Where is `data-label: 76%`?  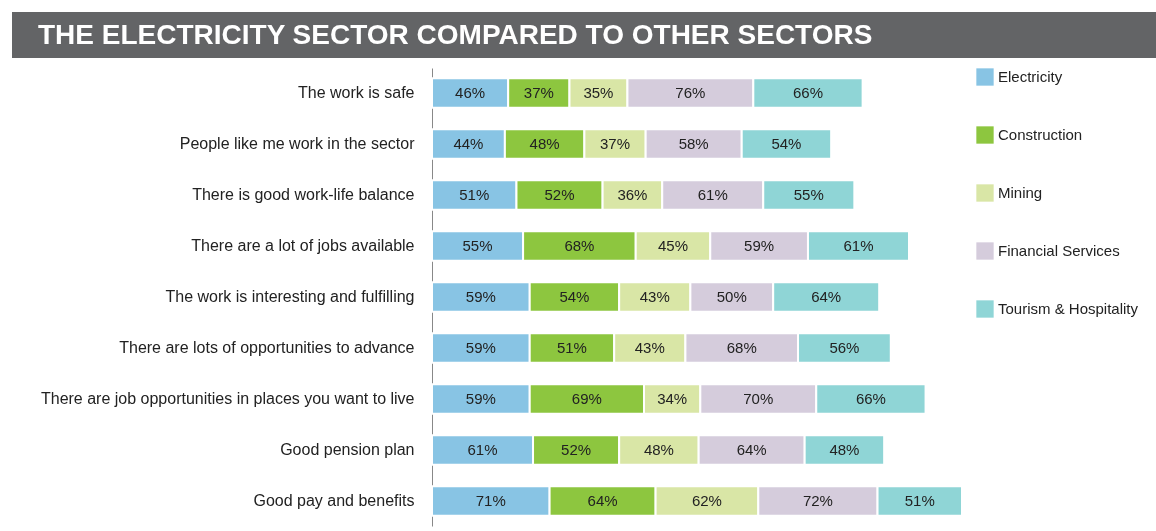
data-label: 76% is located at coordinates (690, 92).